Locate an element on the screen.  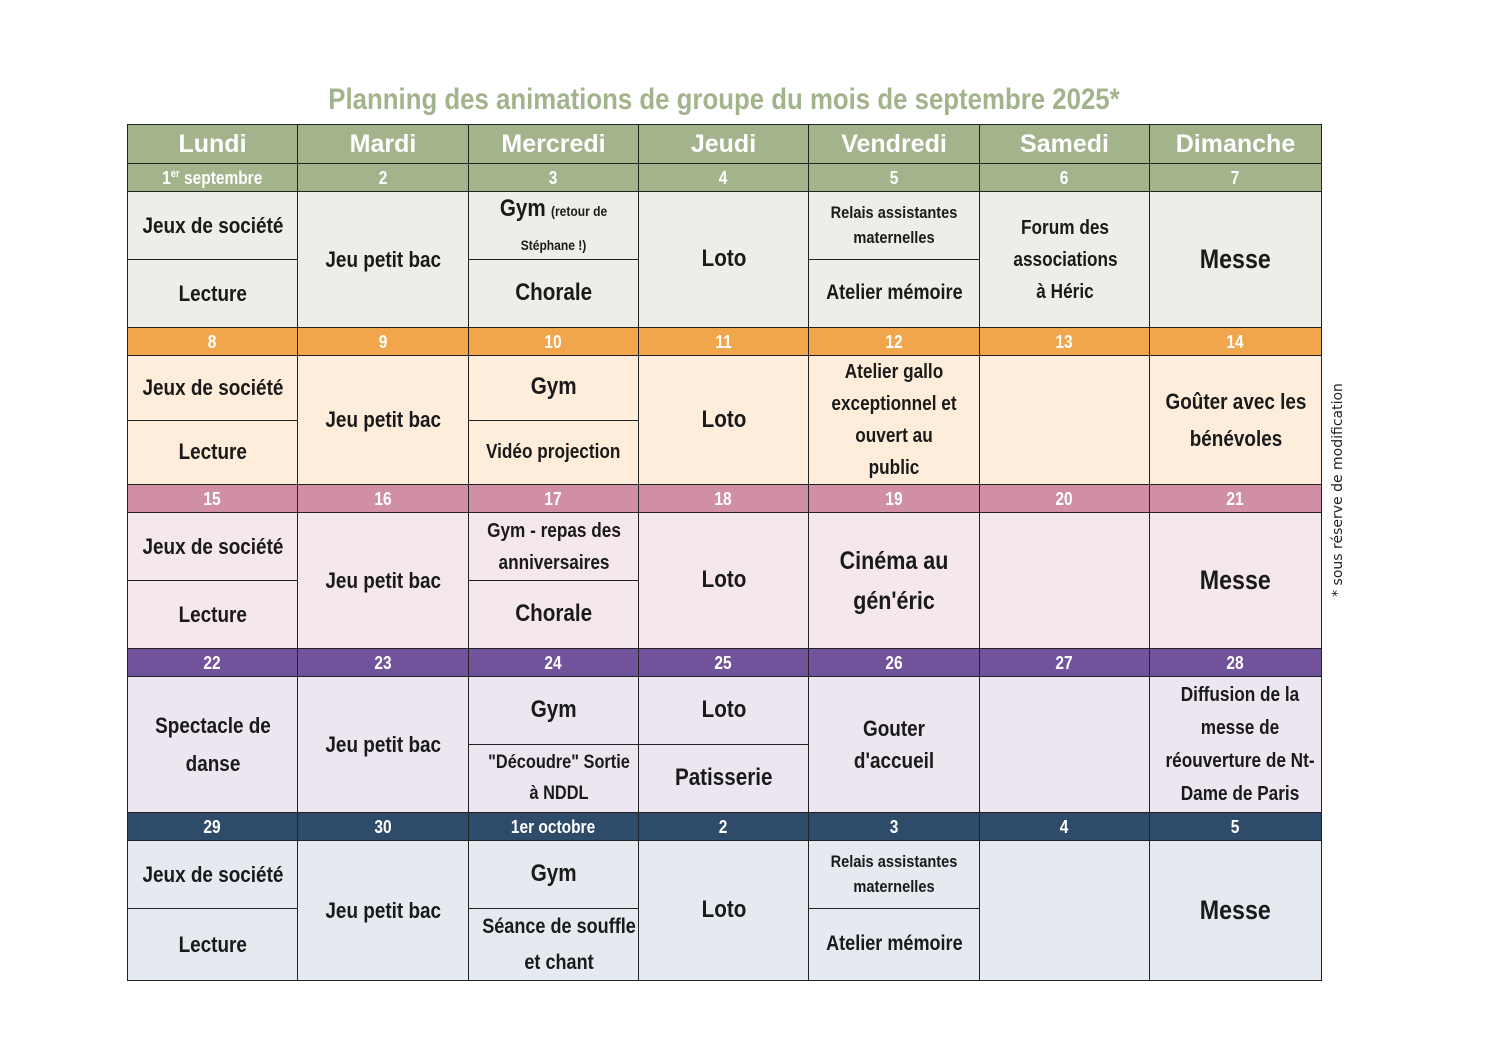
activity-row: Lecture Chorale is located at coordinates (724, 614).